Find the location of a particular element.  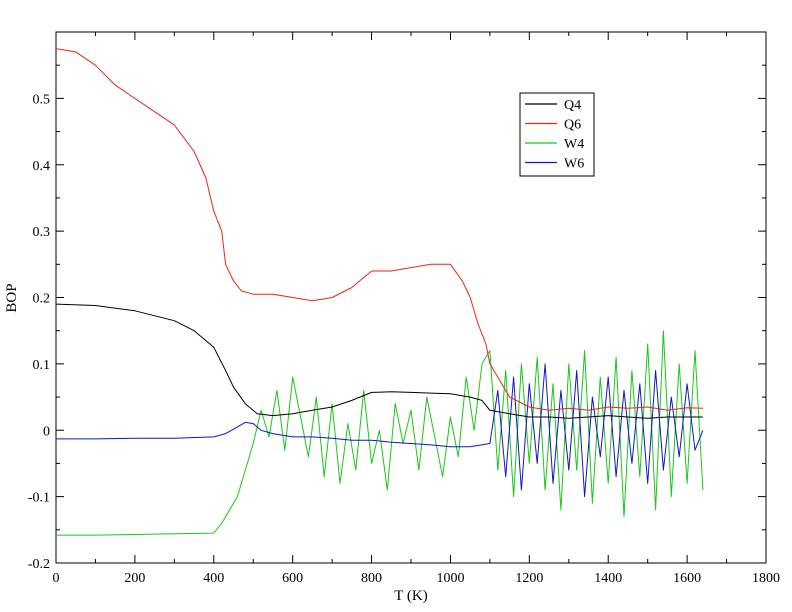

legend-label-q6: Q6 is located at coordinates (572, 125).